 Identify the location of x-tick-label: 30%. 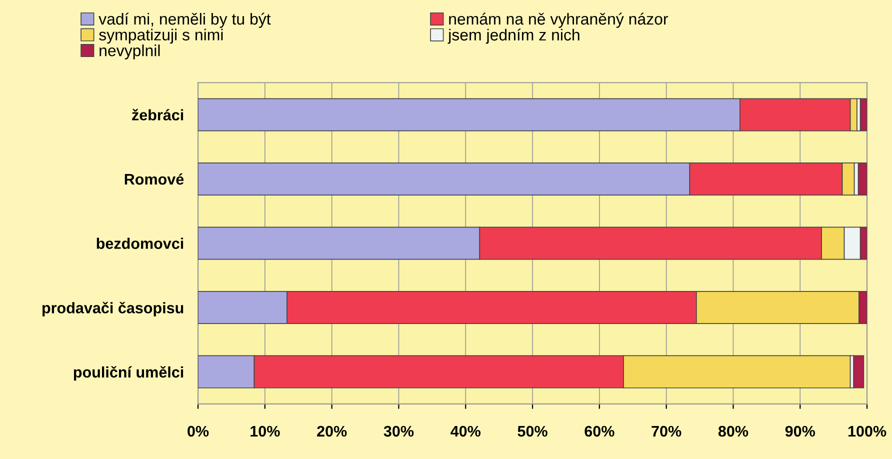
(399, 431).